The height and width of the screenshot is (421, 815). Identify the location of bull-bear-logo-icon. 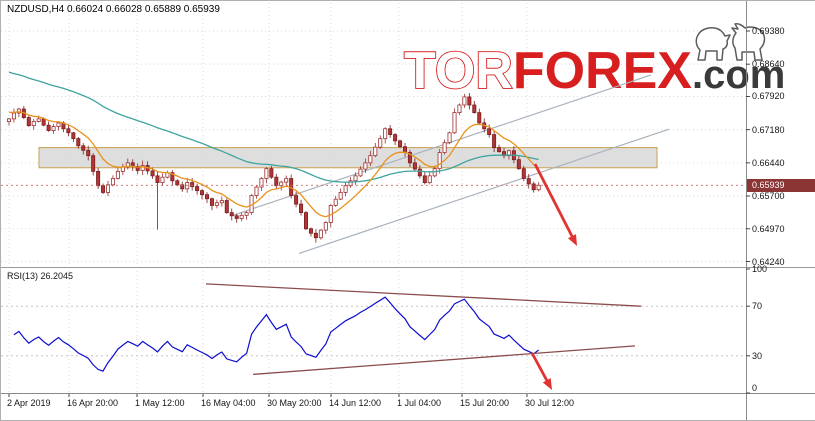
(730, 42).